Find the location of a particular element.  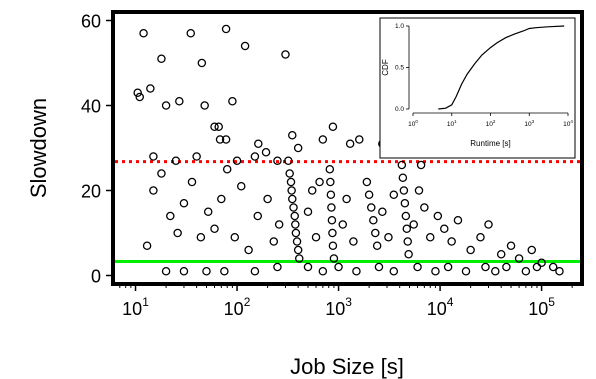

inset-x-tick-label: 10³ is located at coordinates (529, 123).